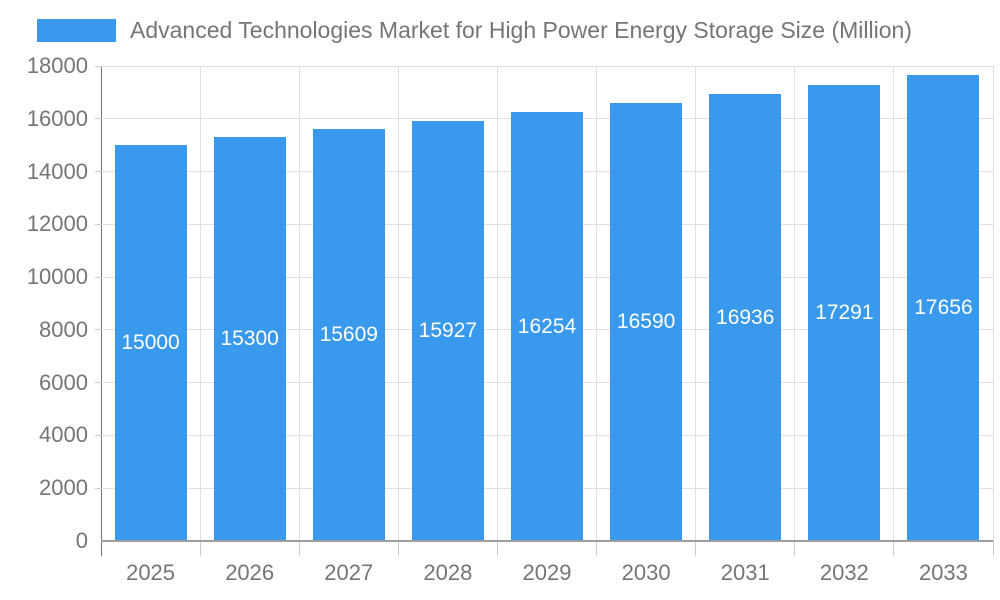 The image size is (1000, 600). Describe the element at coordinates (448, 572) in the screenshot. I see `x-axis-tick-label: 2028` at that location.